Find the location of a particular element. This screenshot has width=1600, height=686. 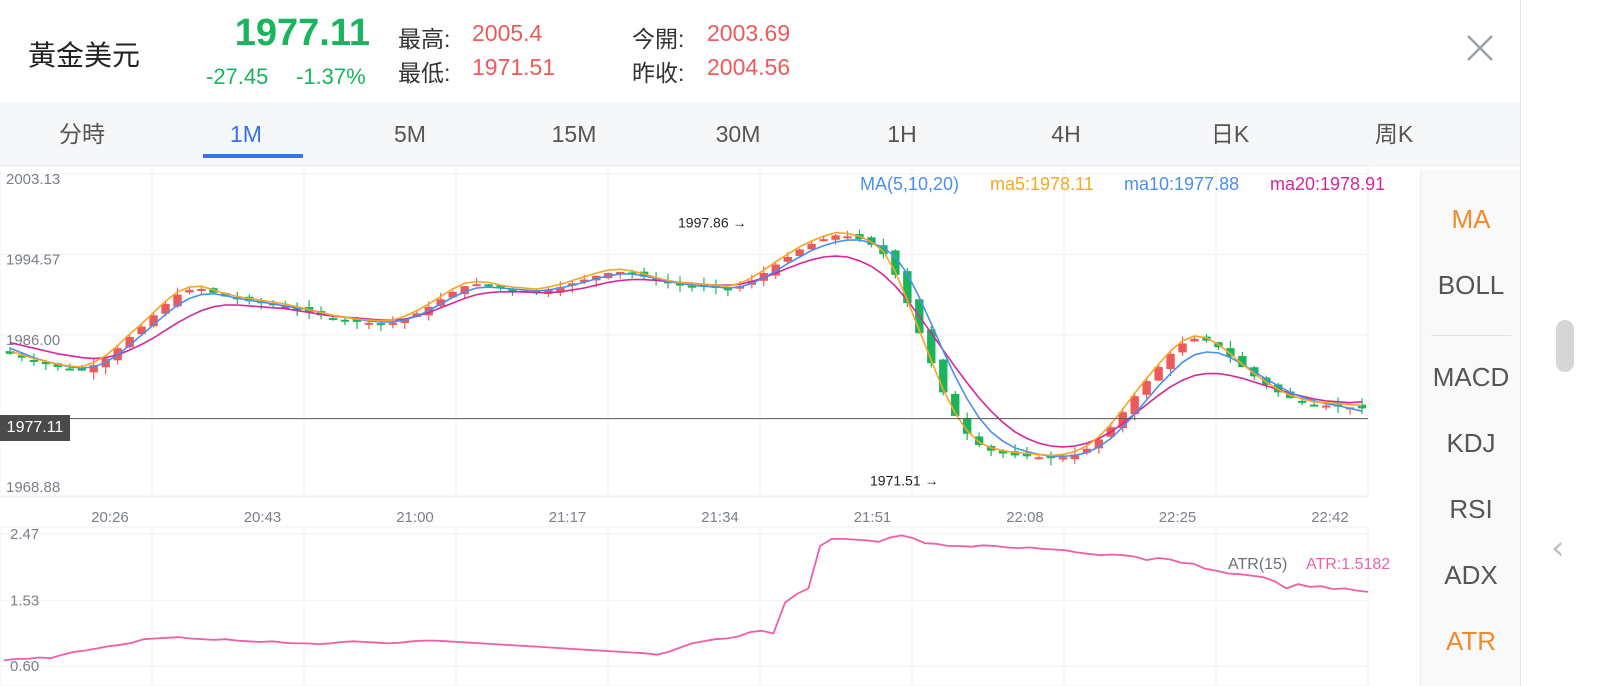

x-tick-label: 21:17 is located at coordinates (568, 517).